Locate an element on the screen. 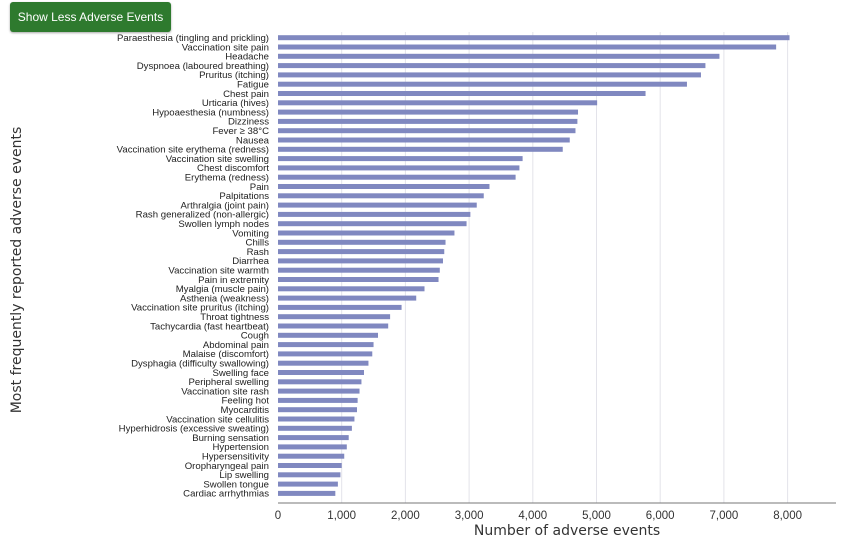 This screenshot has width=842, height=540. x-tick-label: 7,000 is located at coordinates (724, 516).